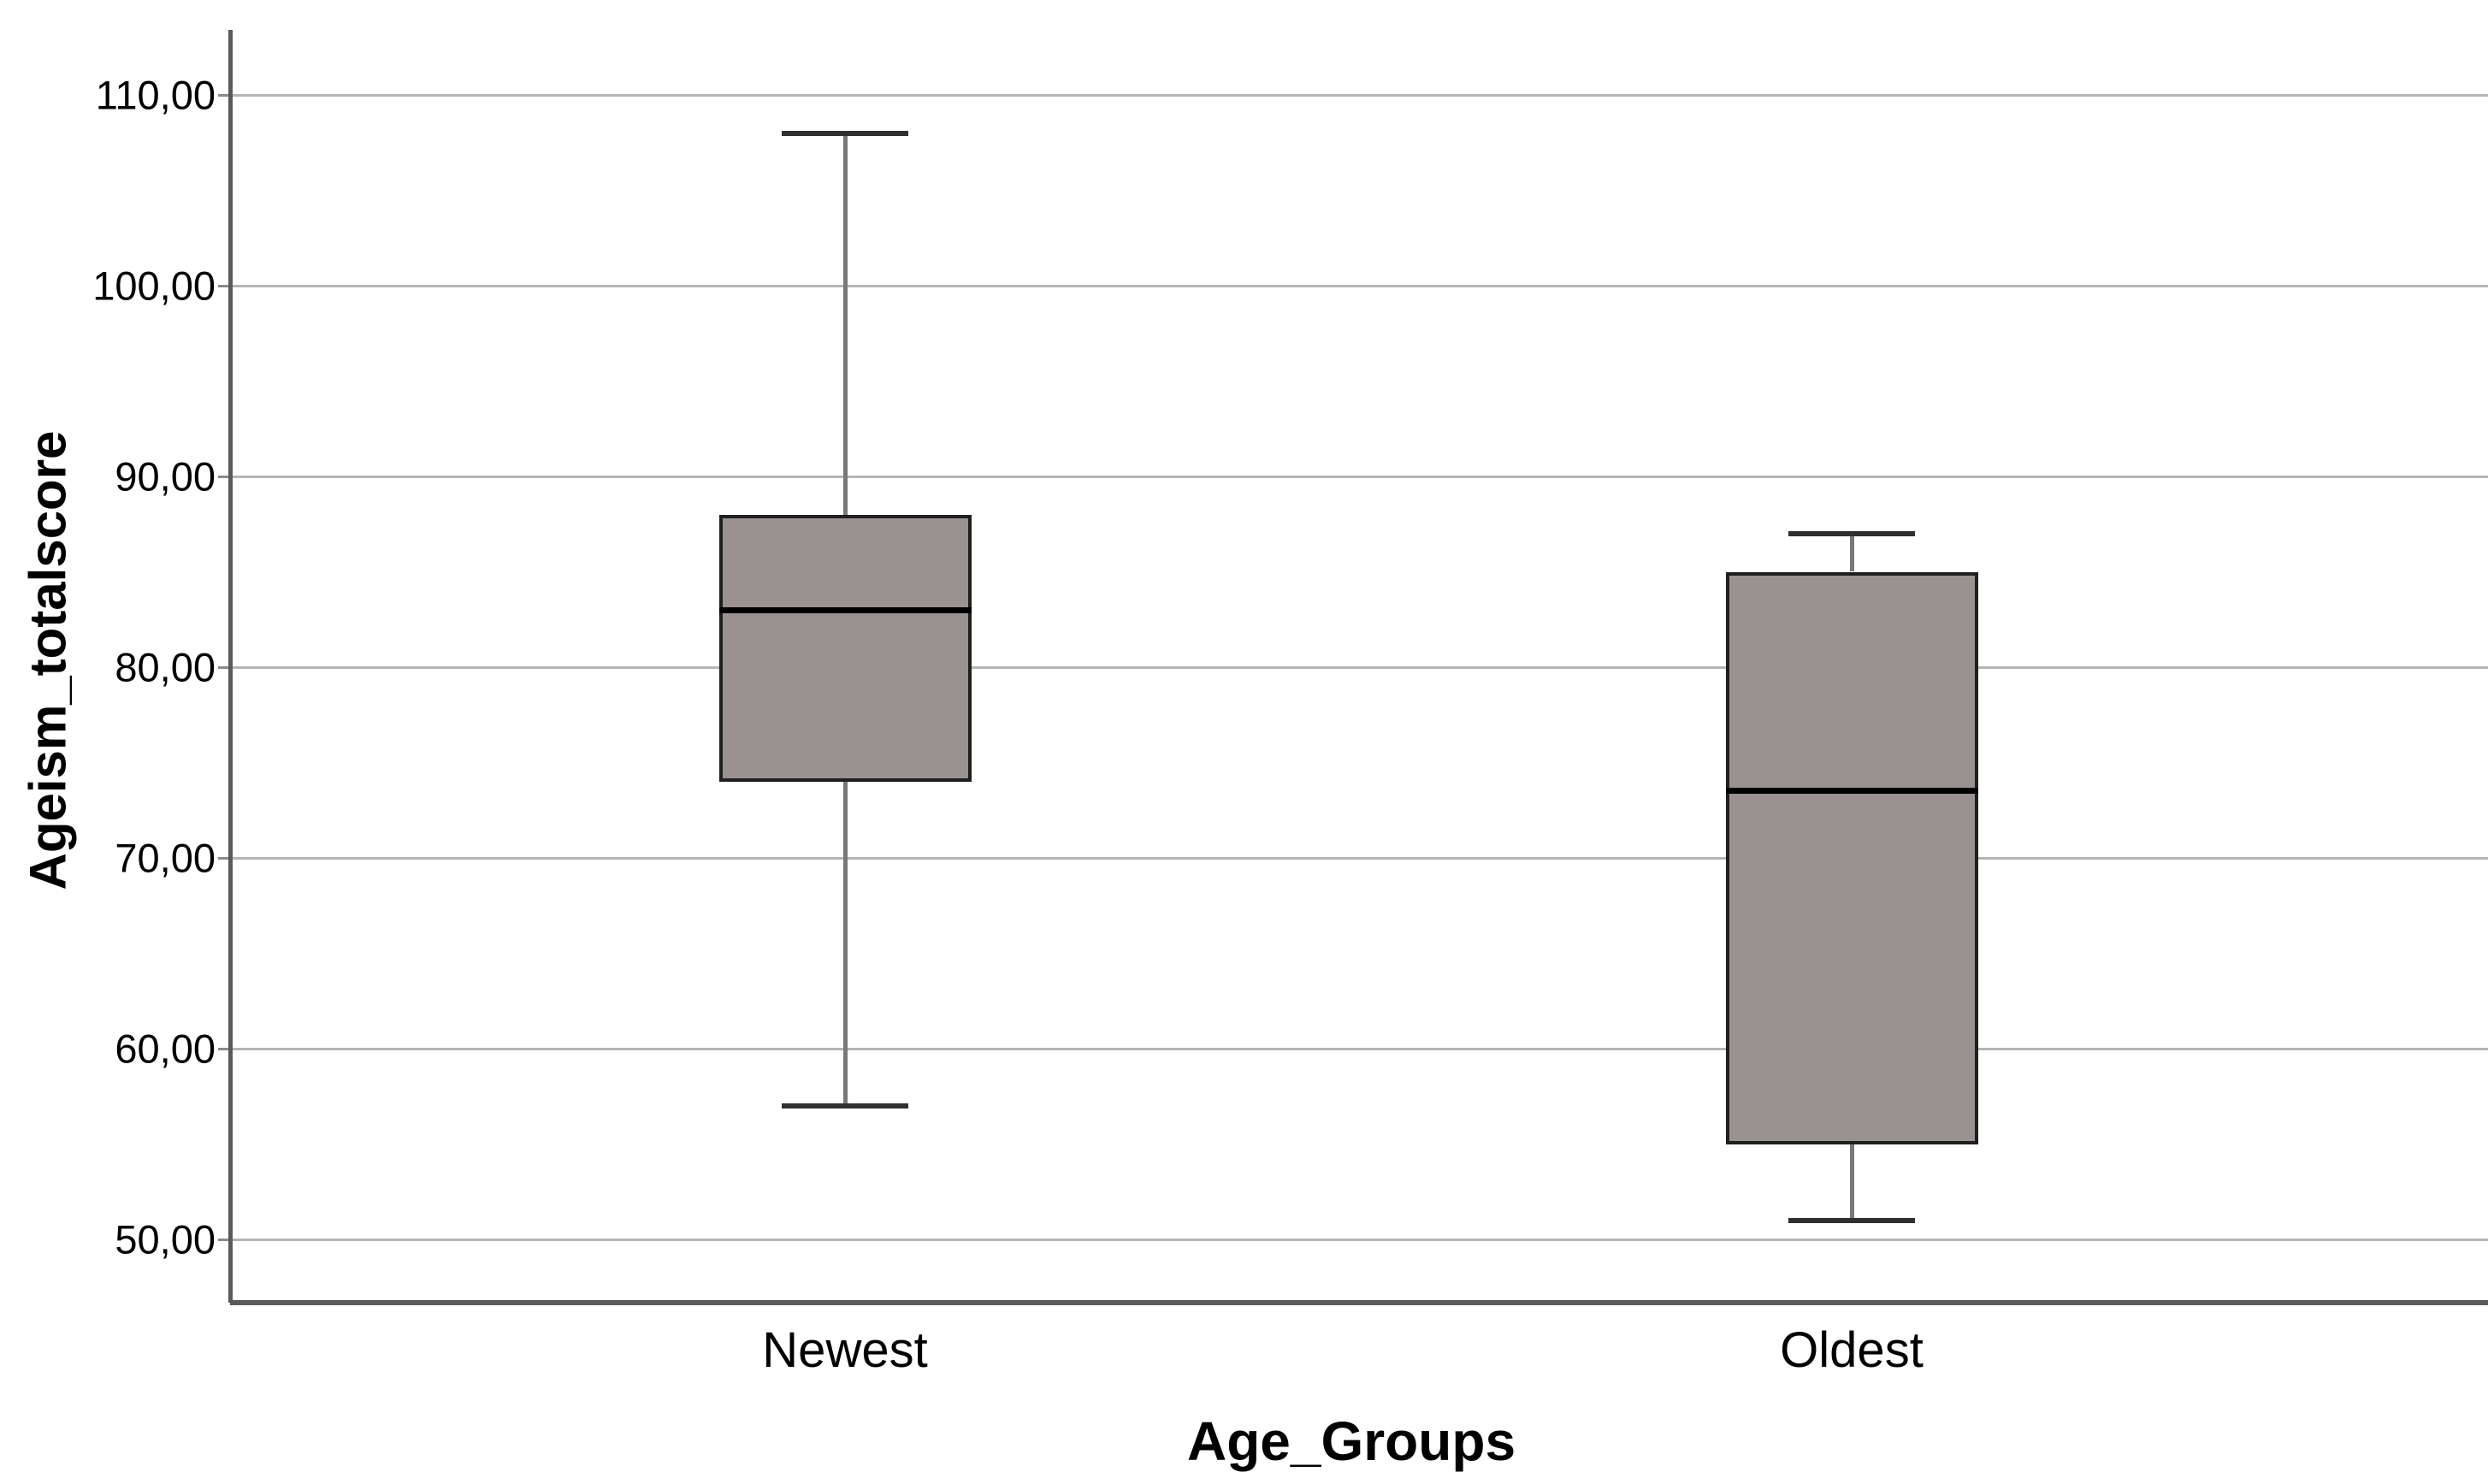 This screenshot has width=2488, height=1484. Describe the element at coordinates (48, 660) in the screenshot. I see `y-axis-title: Ageism_totalscore` at that location.